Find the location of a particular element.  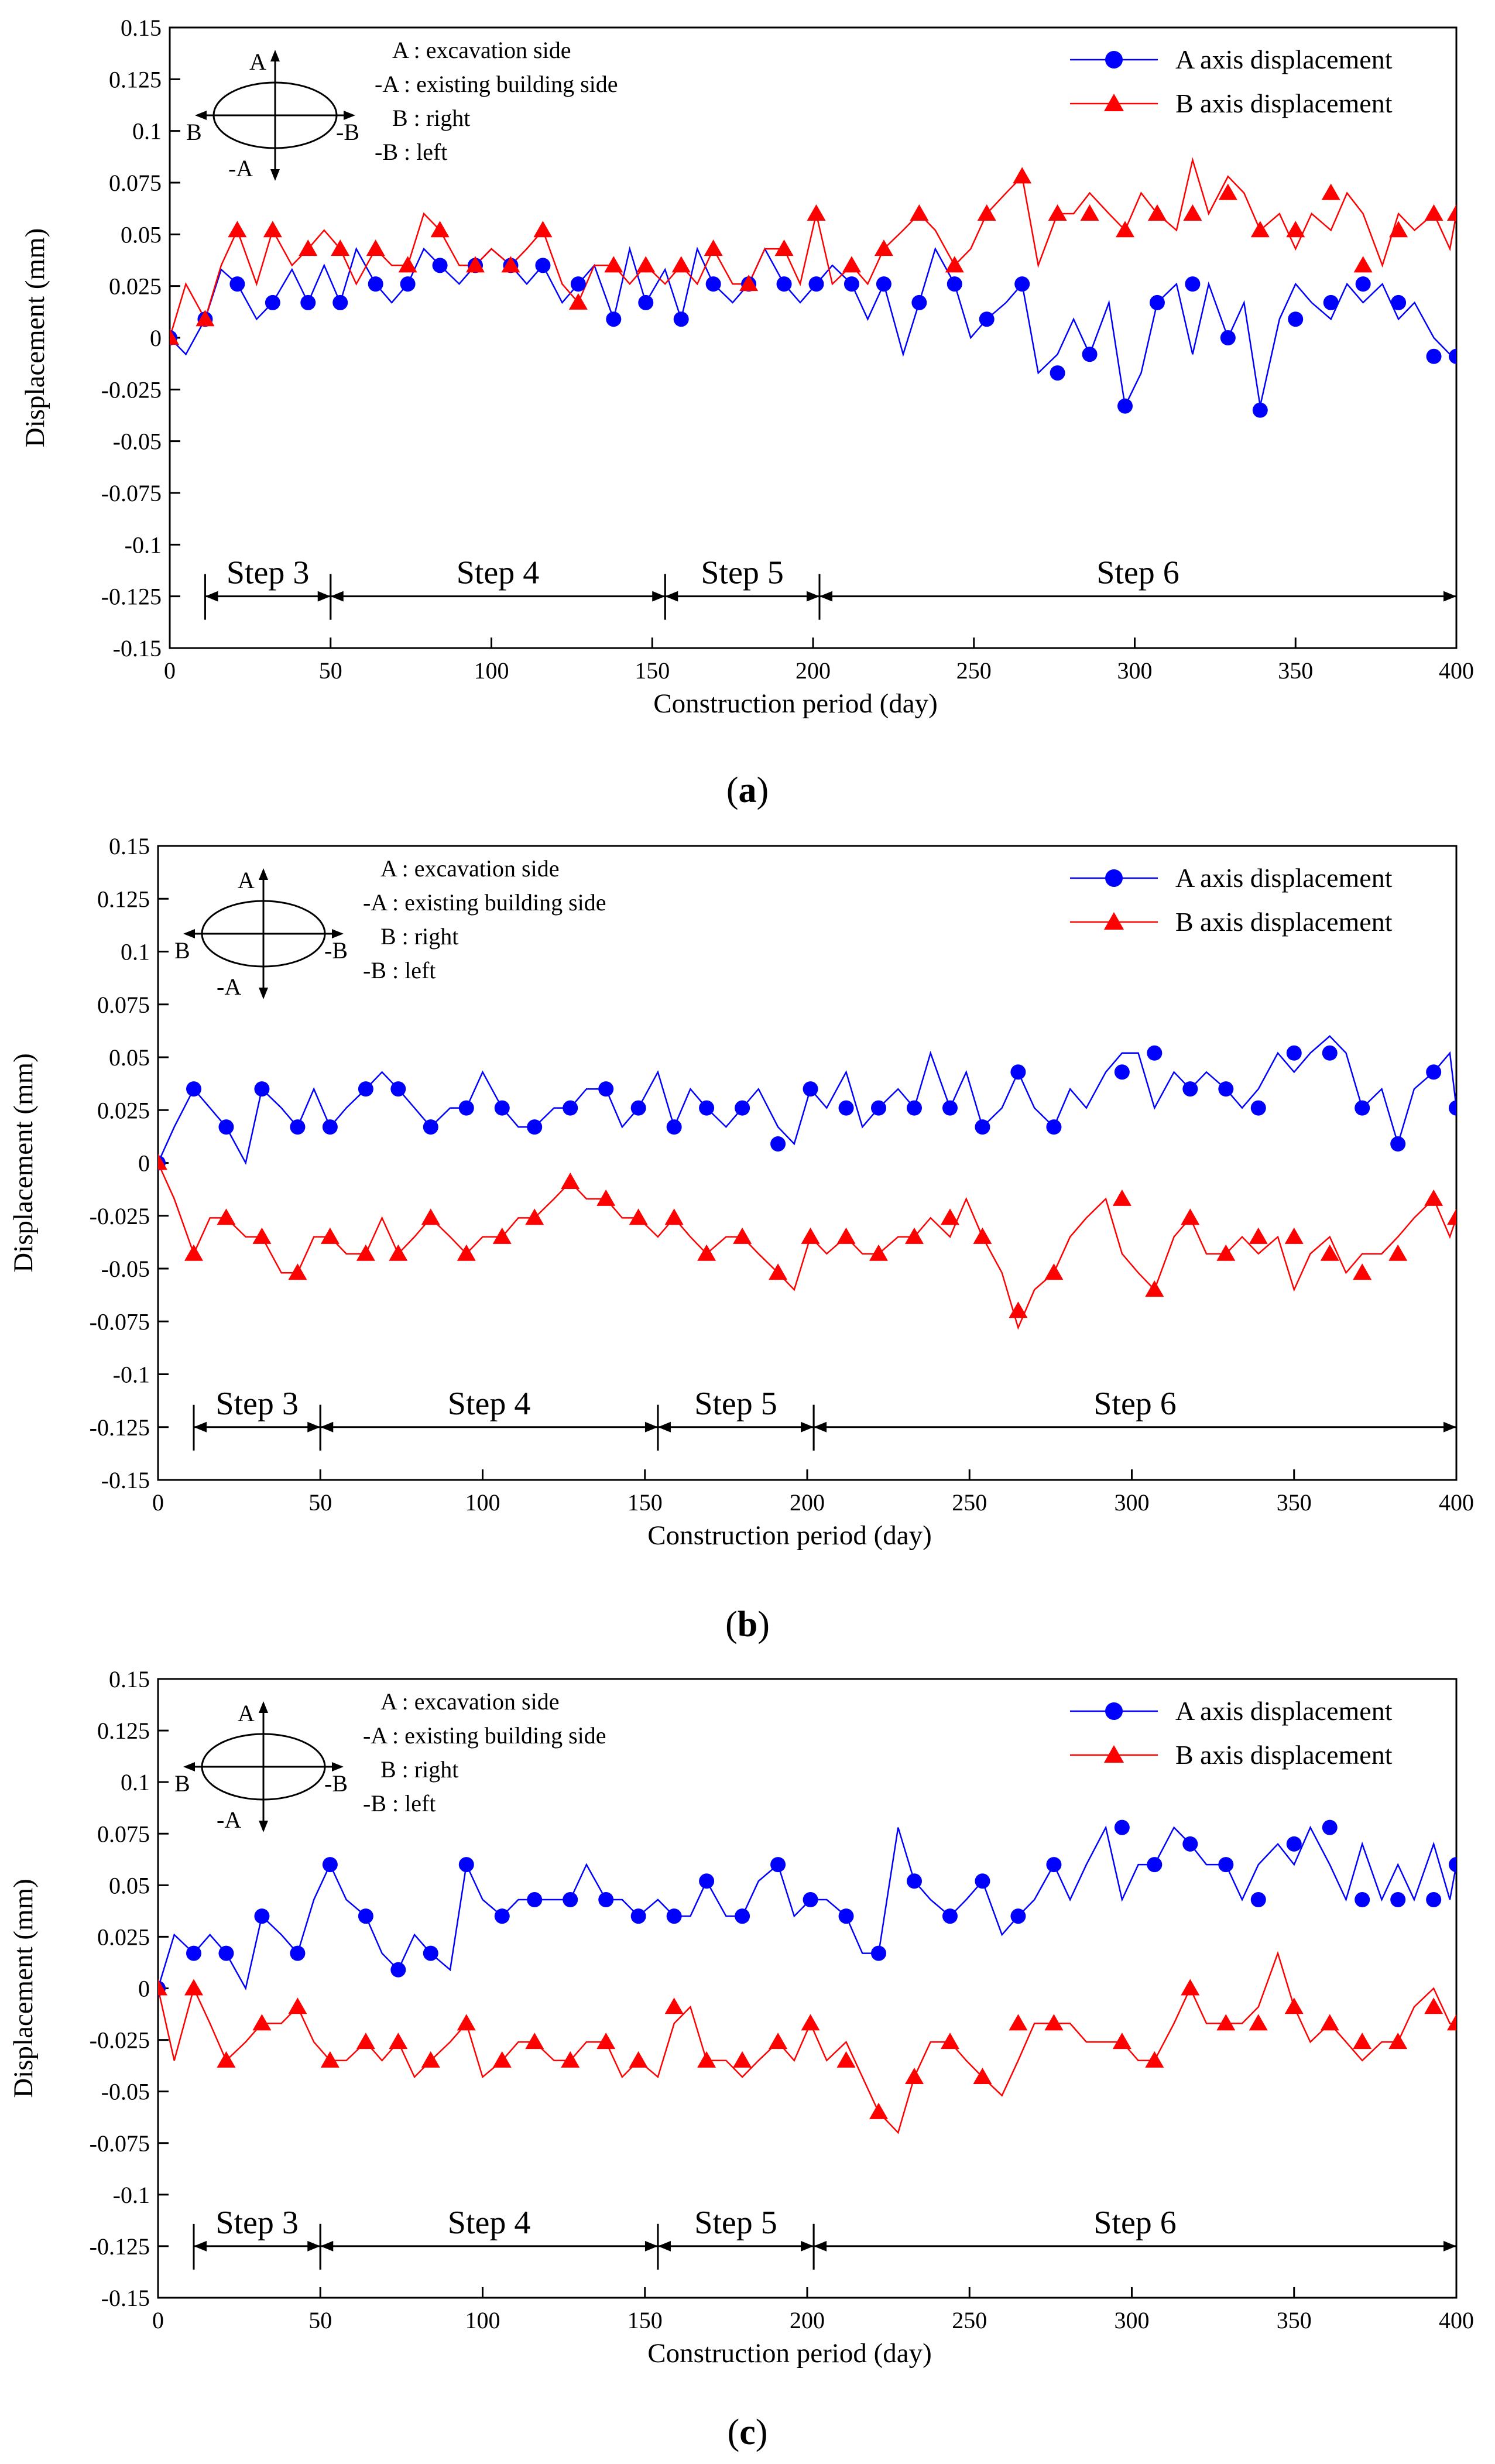

x-tick-label: 350 is located at coordinates (1295, 2320).